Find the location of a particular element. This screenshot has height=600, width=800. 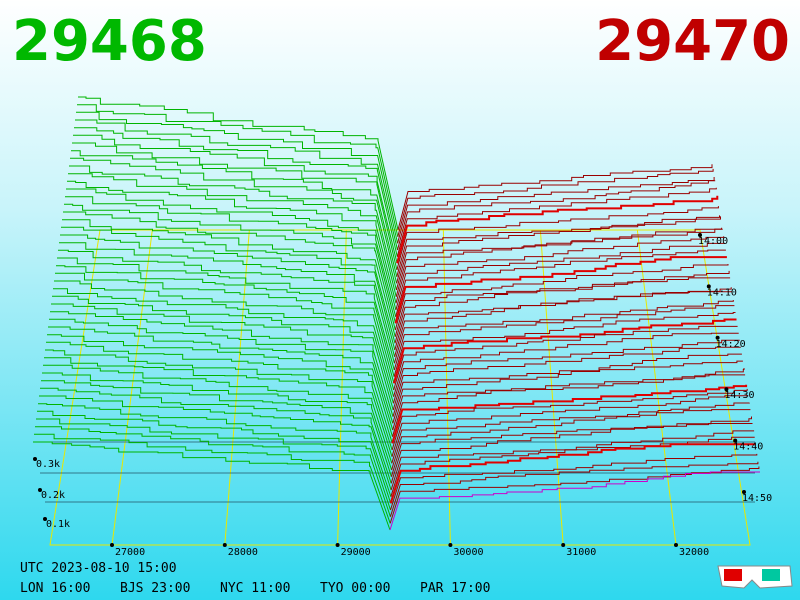

timezone-label: NYC 11:00 is located at coordinates (255, 588).